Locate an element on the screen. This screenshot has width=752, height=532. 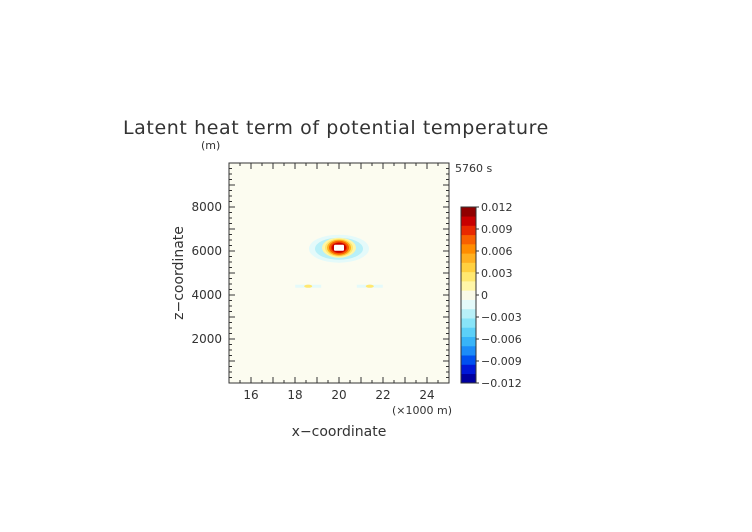
colorbar-tick-label: −0.012 is located at coordinates (501, 383).